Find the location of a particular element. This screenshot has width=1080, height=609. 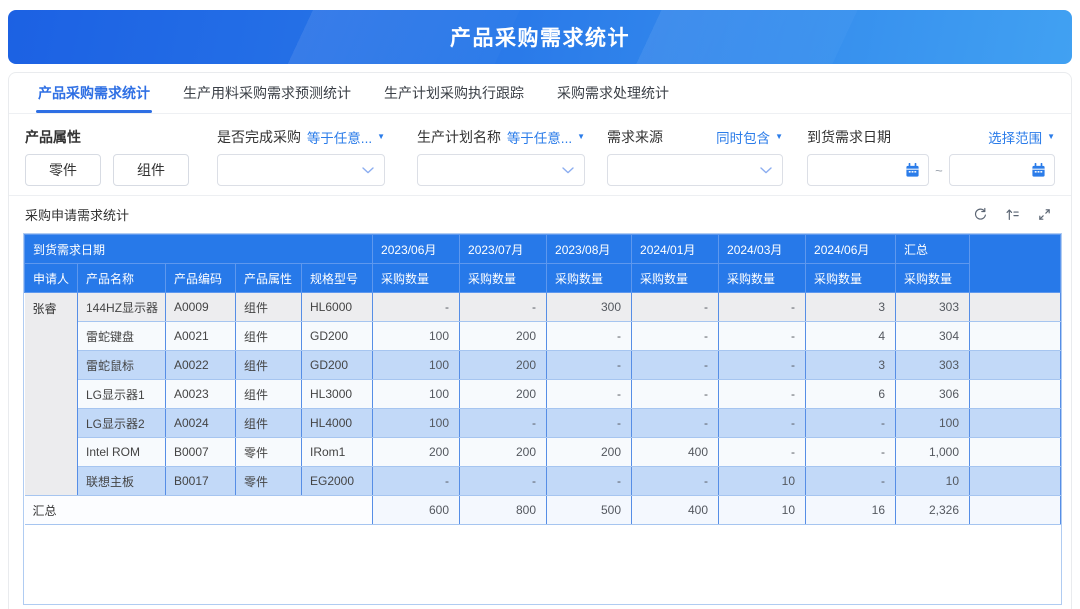

purchase-complete-select is located at coordinates (301, 170).